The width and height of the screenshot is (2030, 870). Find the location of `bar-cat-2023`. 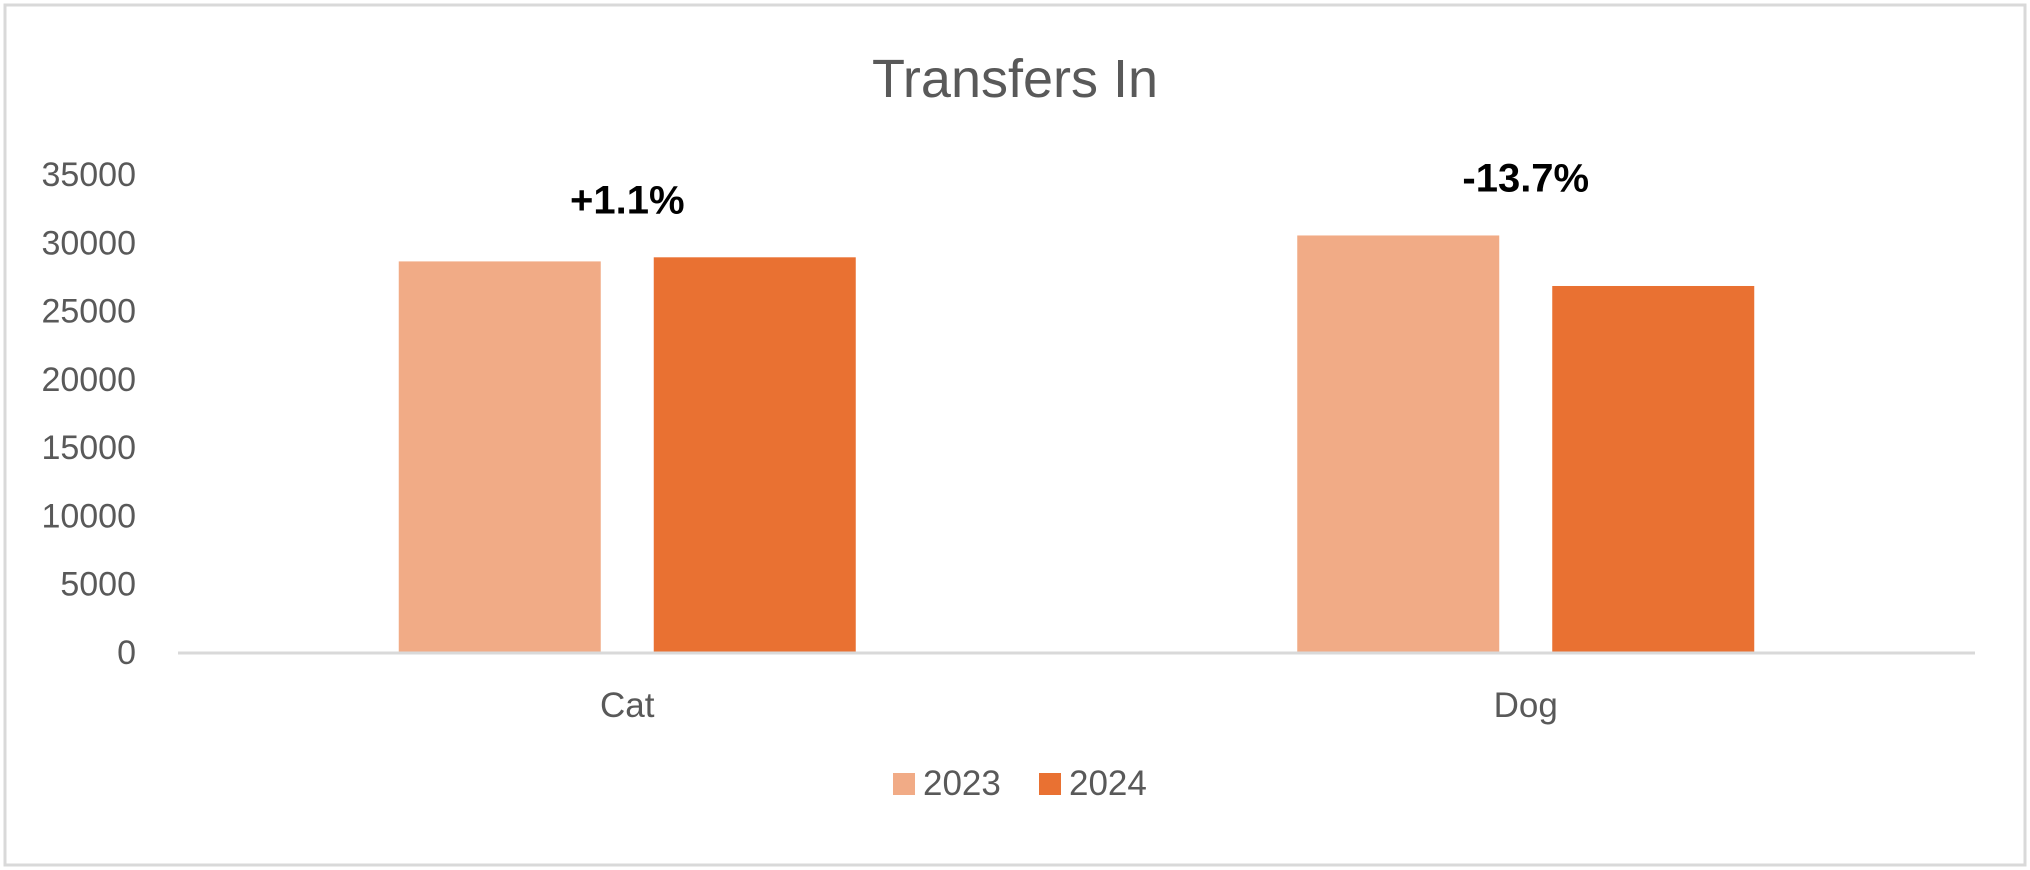

bar-cat-2023 is located at coordinates (499, 456).